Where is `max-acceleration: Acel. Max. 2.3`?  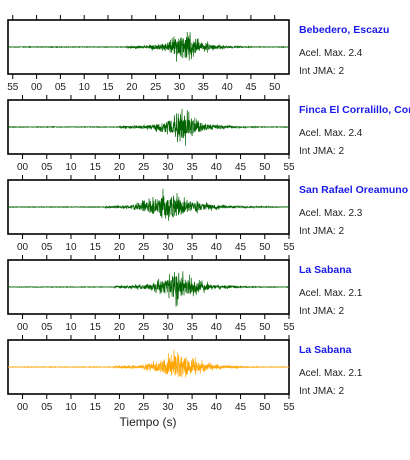 max-acceleration: Acel. Max. 2.3 is located at coordinates (331, 213).